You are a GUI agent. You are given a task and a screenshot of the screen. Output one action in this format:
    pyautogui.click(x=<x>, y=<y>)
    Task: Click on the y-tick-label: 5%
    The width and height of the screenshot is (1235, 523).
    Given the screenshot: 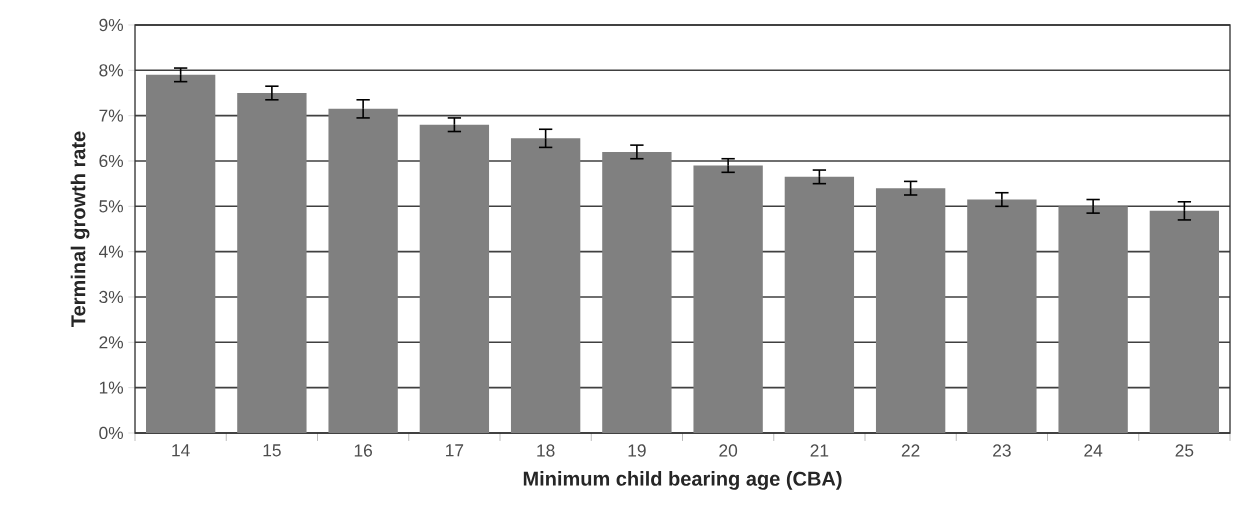 What is the action you would take?
    pyautogui.click(x=111, y=206)
    